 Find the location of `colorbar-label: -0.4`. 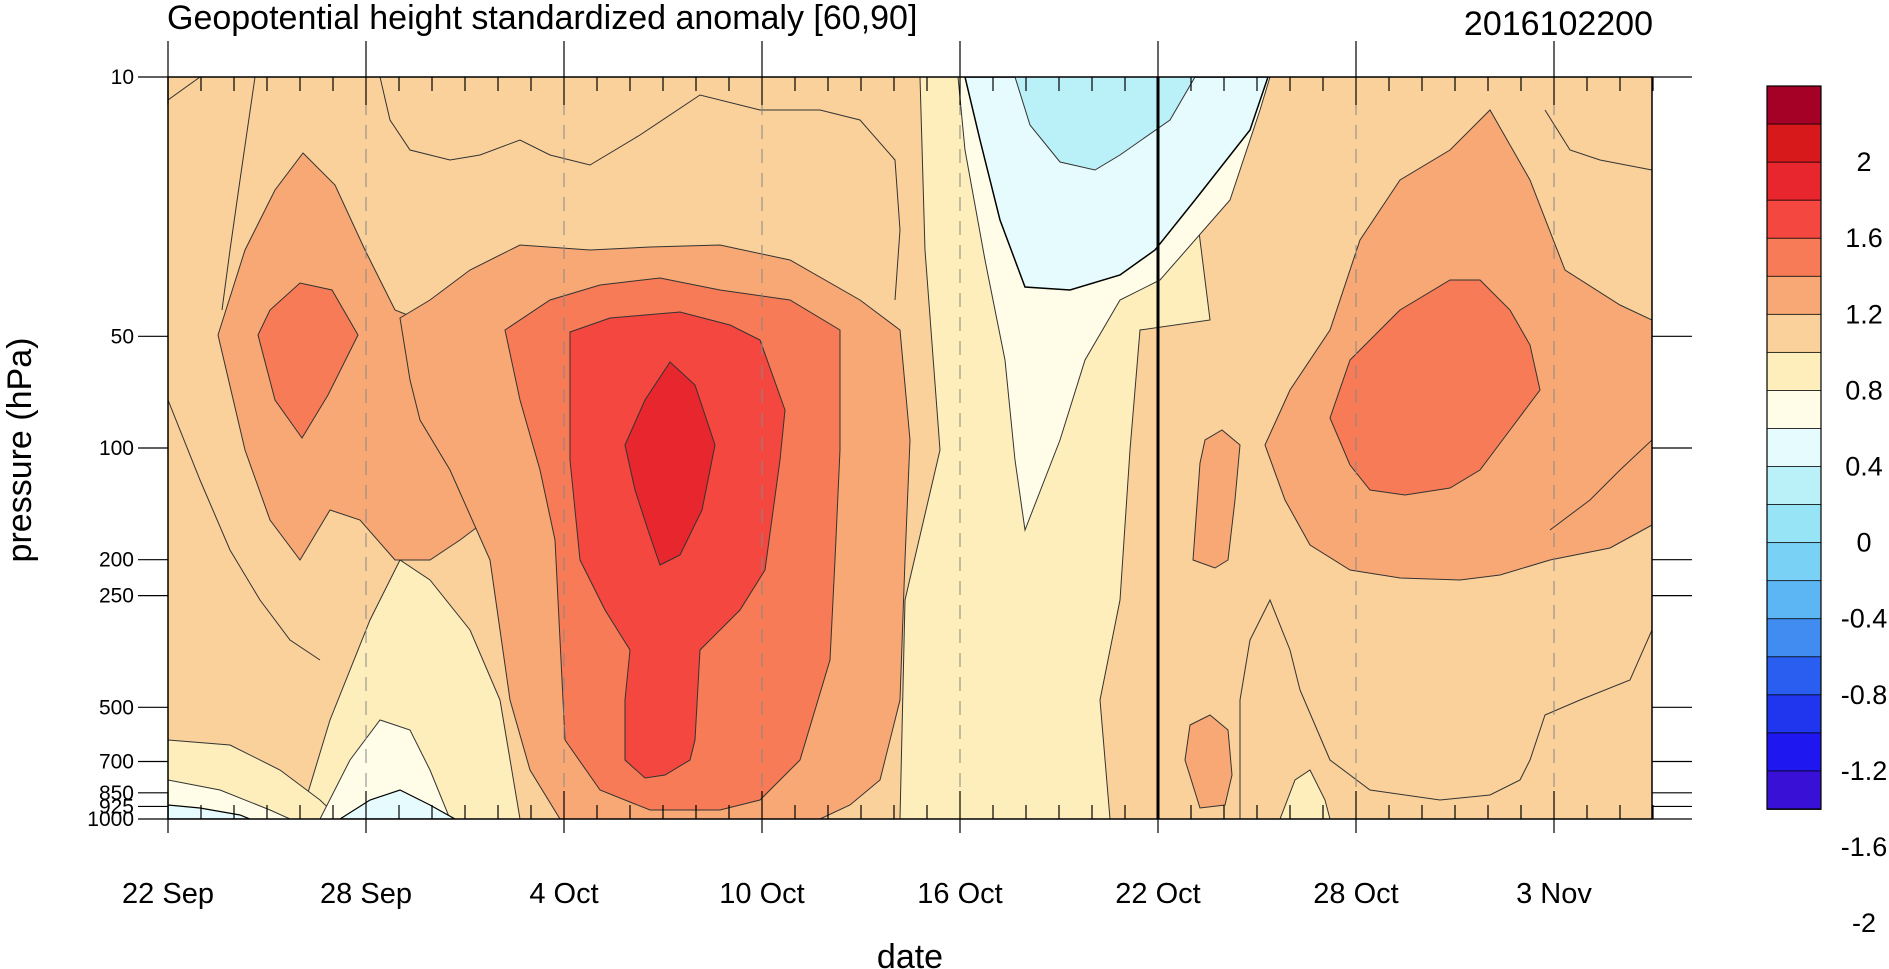

colorbar-label: -0.4 is located at coordinates (1864, 619).